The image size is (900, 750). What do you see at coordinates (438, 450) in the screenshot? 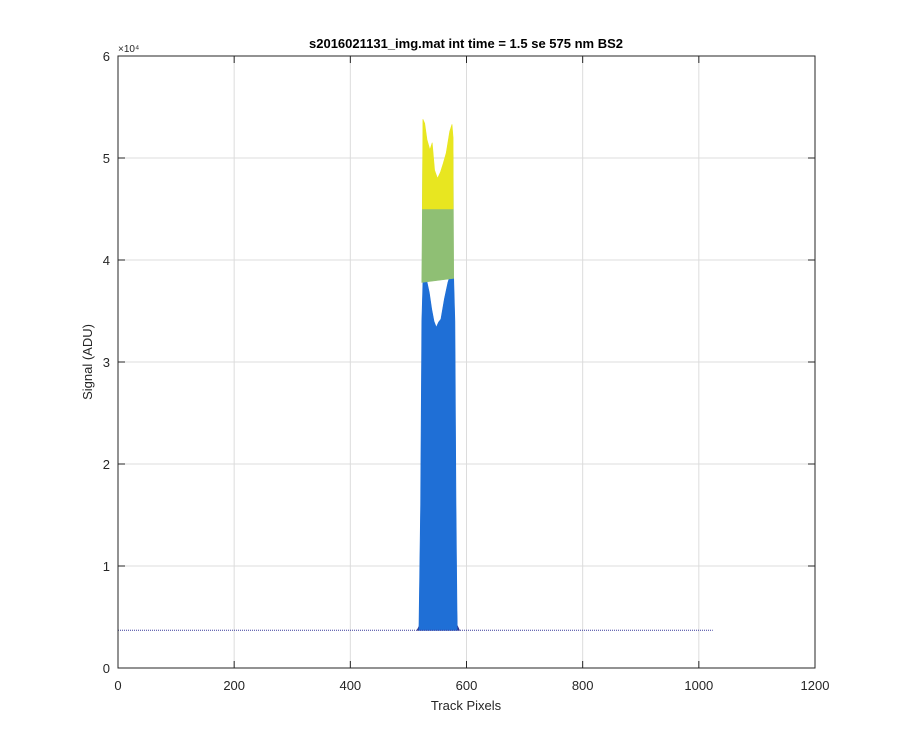
I see `series-2-area` at bounding box center [438, 450].